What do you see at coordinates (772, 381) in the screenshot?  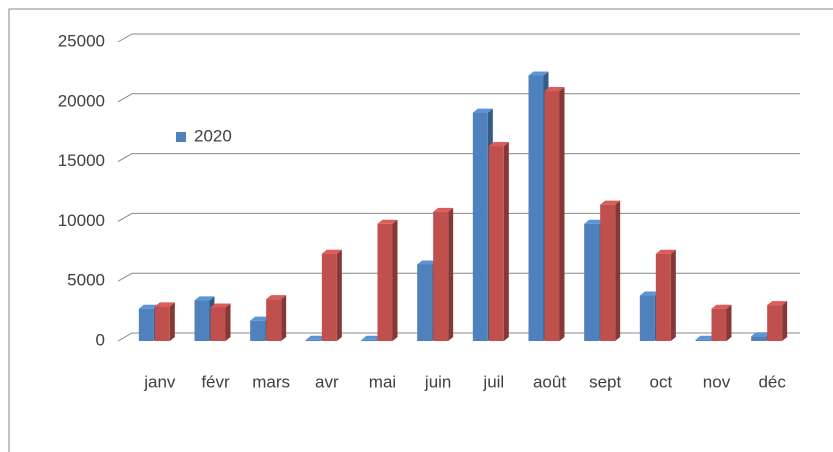 I see `x-tick-label: déc` at bounding box center [772, 381].